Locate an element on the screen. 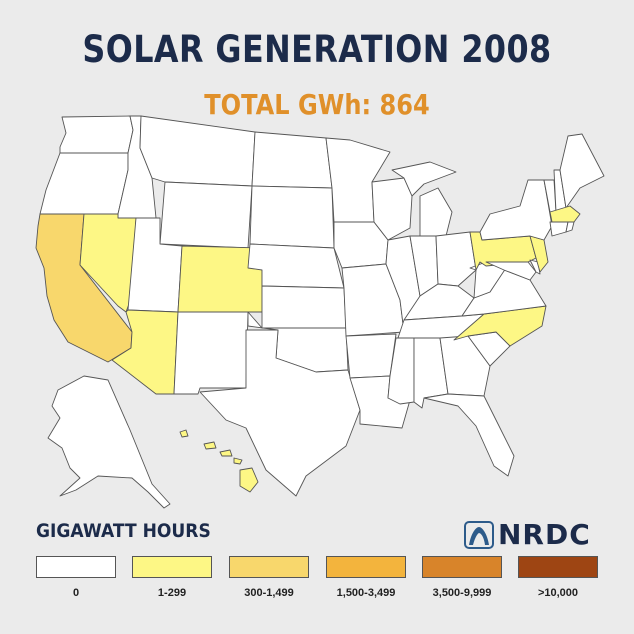 The image size is (634, 634). legend-label: 3,500-9,999 is located at coordinates (462, 593).